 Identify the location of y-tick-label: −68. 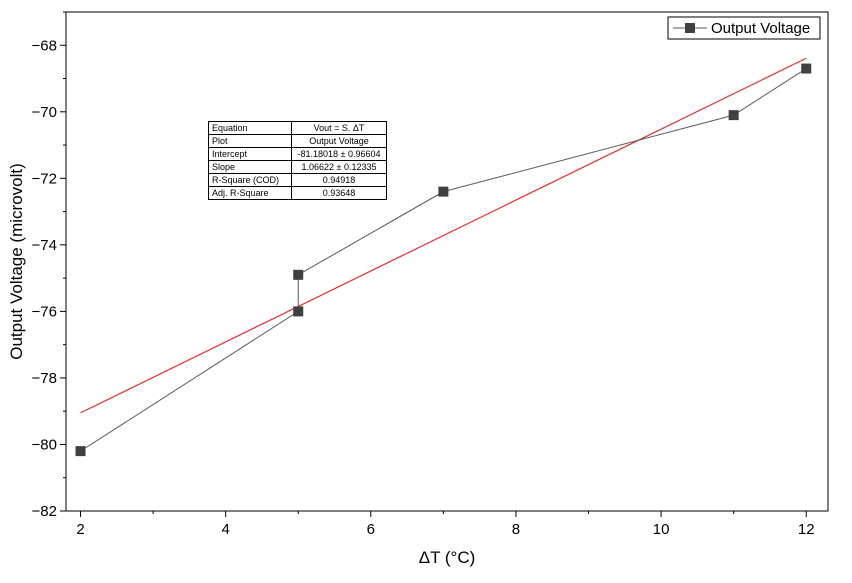
(44, 45).